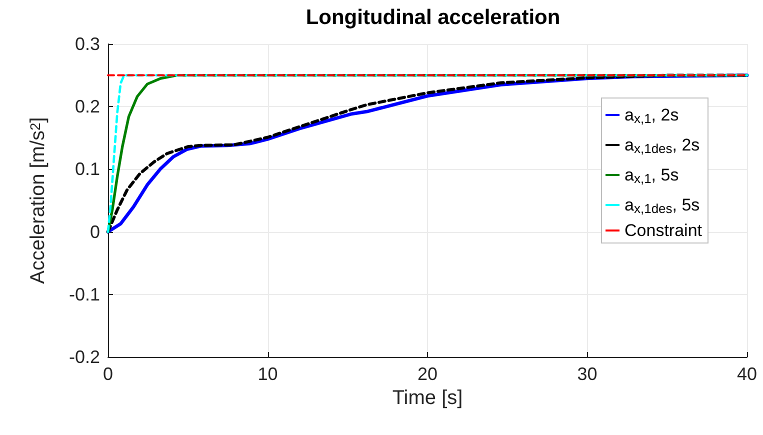 The image size is (763, 435). Describe the element at coordinates (95, 232) in the screenshot. I see `y-tick-label: 0` at that location.